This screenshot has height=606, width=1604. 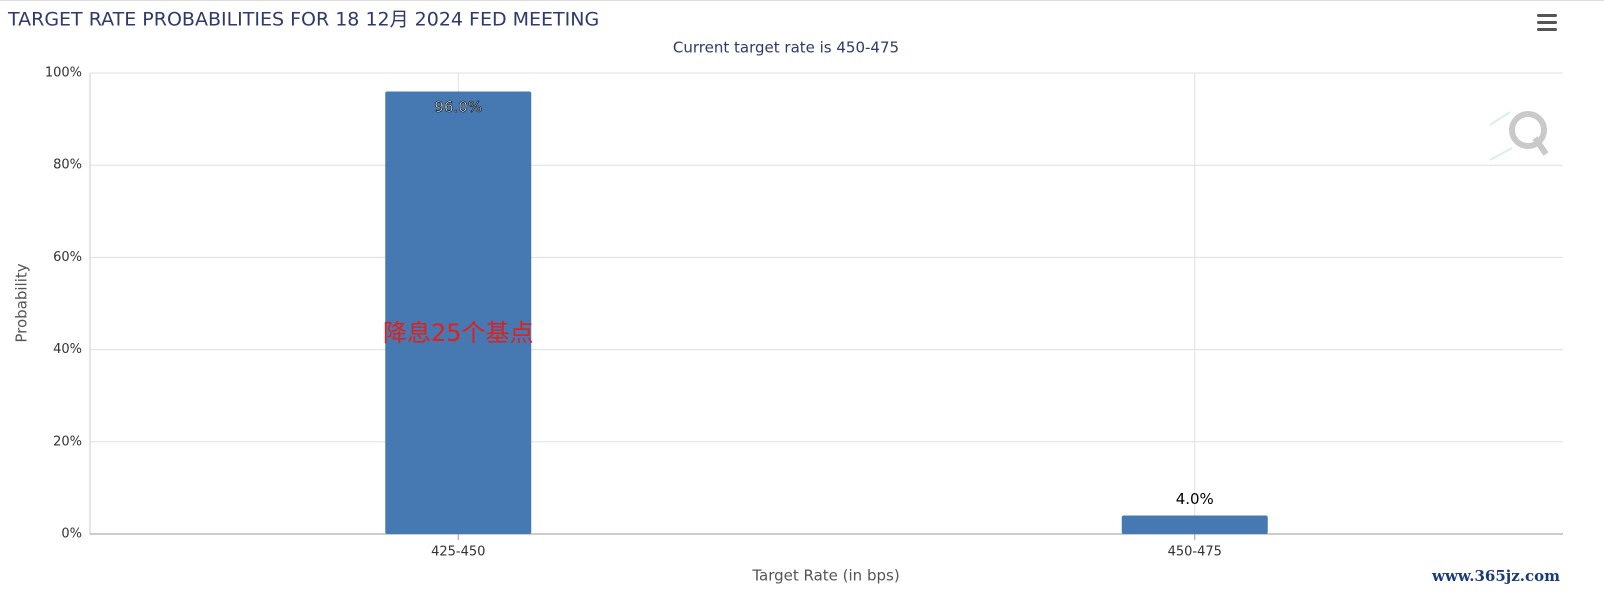 I want to click on x-tick-label: 425-450, so click(x=458, y=552).